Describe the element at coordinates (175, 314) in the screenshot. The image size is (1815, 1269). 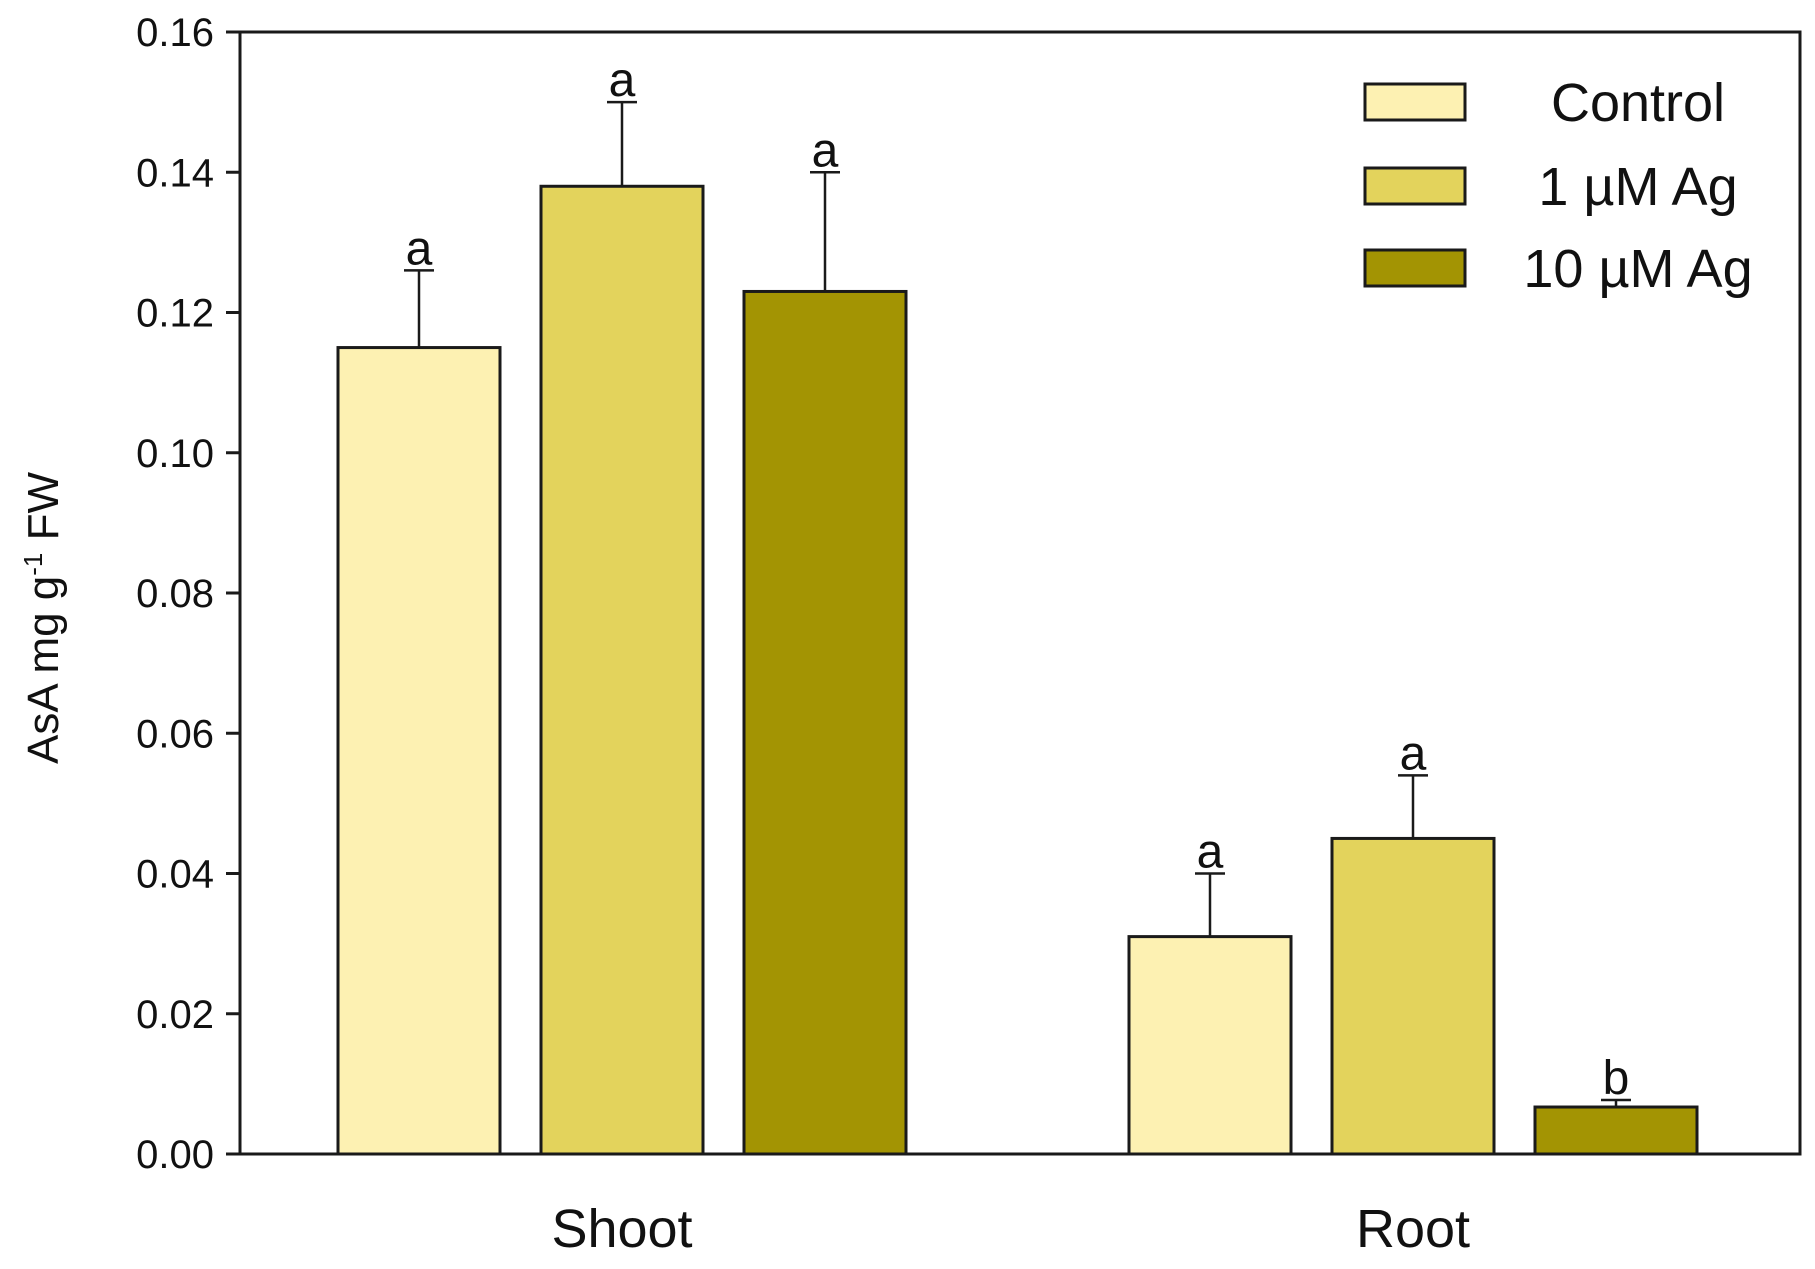
I see `y-tick-label: 0.12` at that location.